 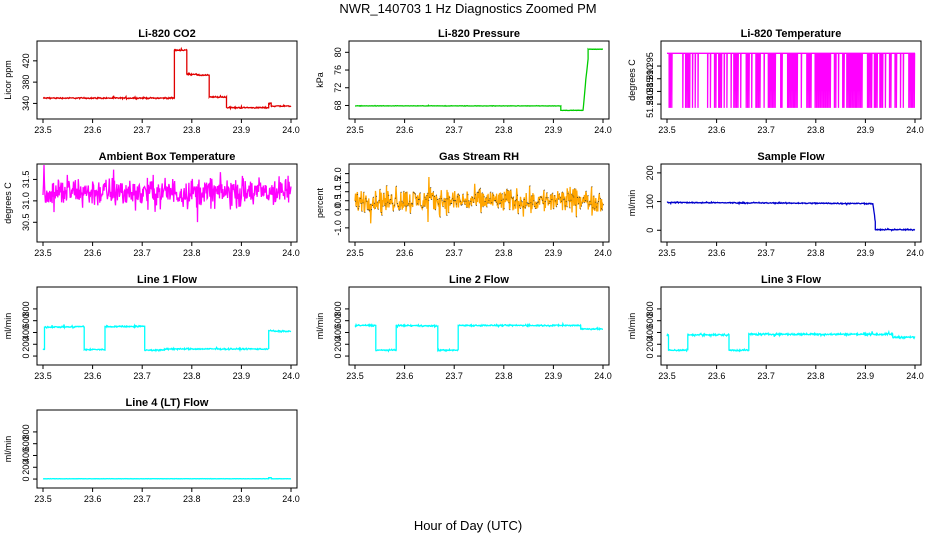 I want to click on y-tick-label: 72, so click(x=338, y=88).